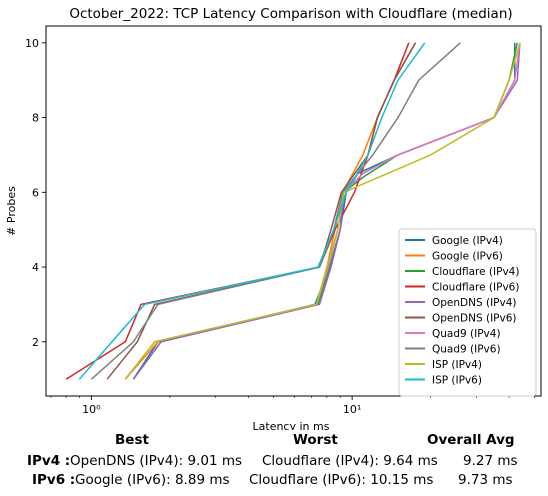  Describe the element at coordinates (341, 480) in the screenshot. I see `ipv6-worst: Cloudflare (IPv6): 10.15 ms` at that location.